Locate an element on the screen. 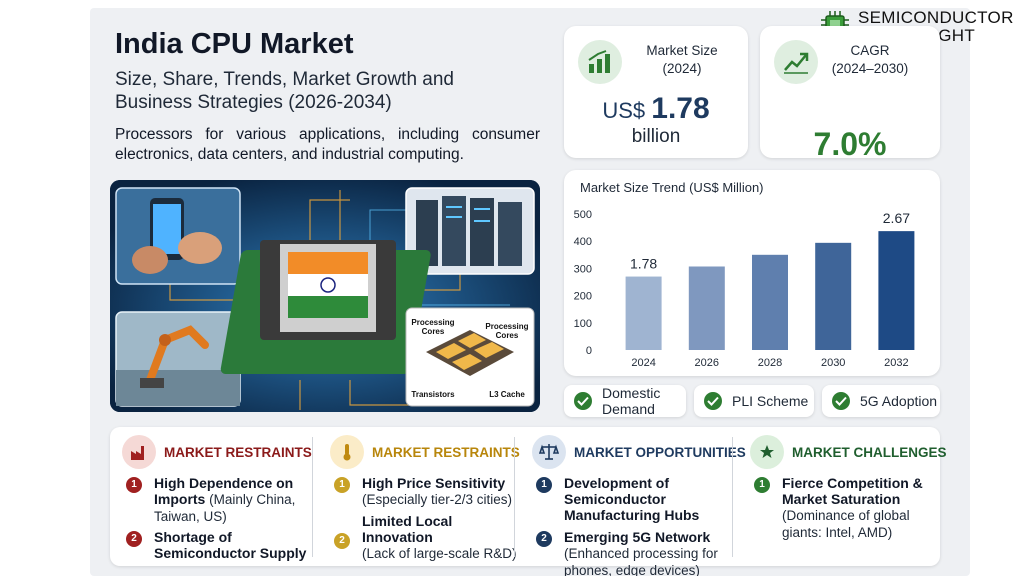 The height and width of the screenshot is (576, 1024). bar-2026 is located at coordinates (706, 308).